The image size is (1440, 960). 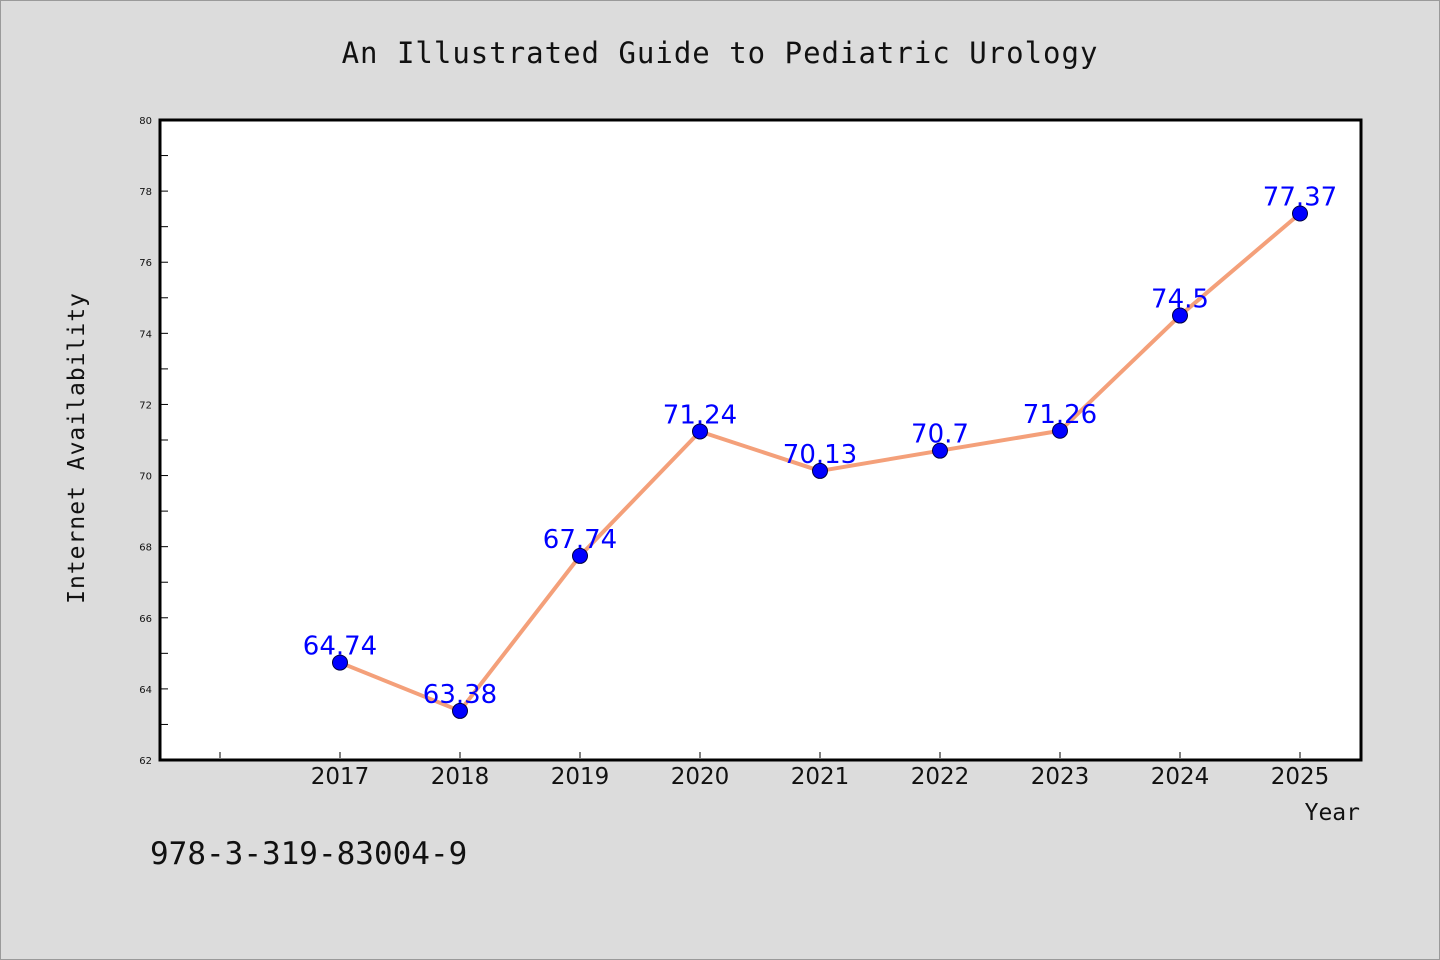 What do you see at coordinates (308, 854) in the screenshot?
I see `isbn-text: 978-3-319-83004-9` at bounding box center [308, 854].